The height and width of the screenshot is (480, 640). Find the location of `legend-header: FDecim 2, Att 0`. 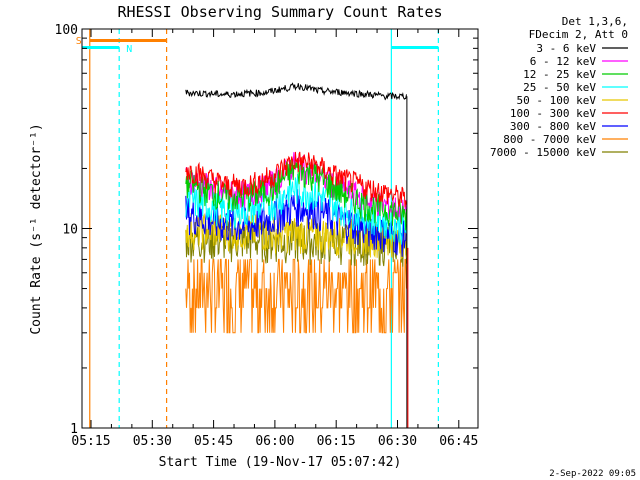

legend-header: FDecim 2, Att 0 is located at coordinates (578, 34).